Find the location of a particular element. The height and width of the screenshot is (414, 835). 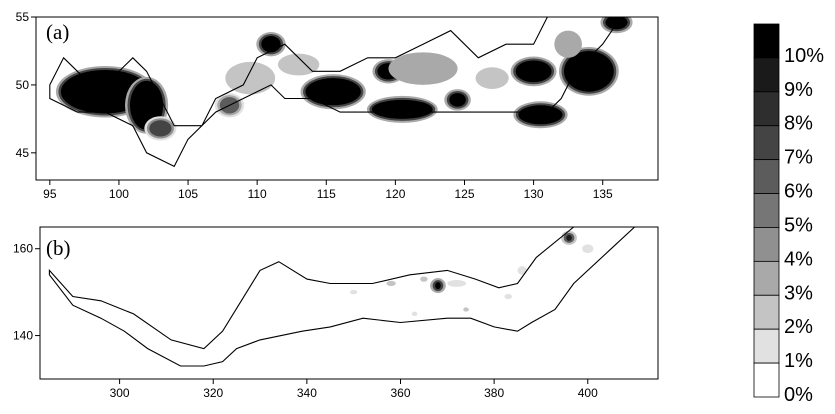

y-tick-label: 140 is located at coordinates (23, 336).